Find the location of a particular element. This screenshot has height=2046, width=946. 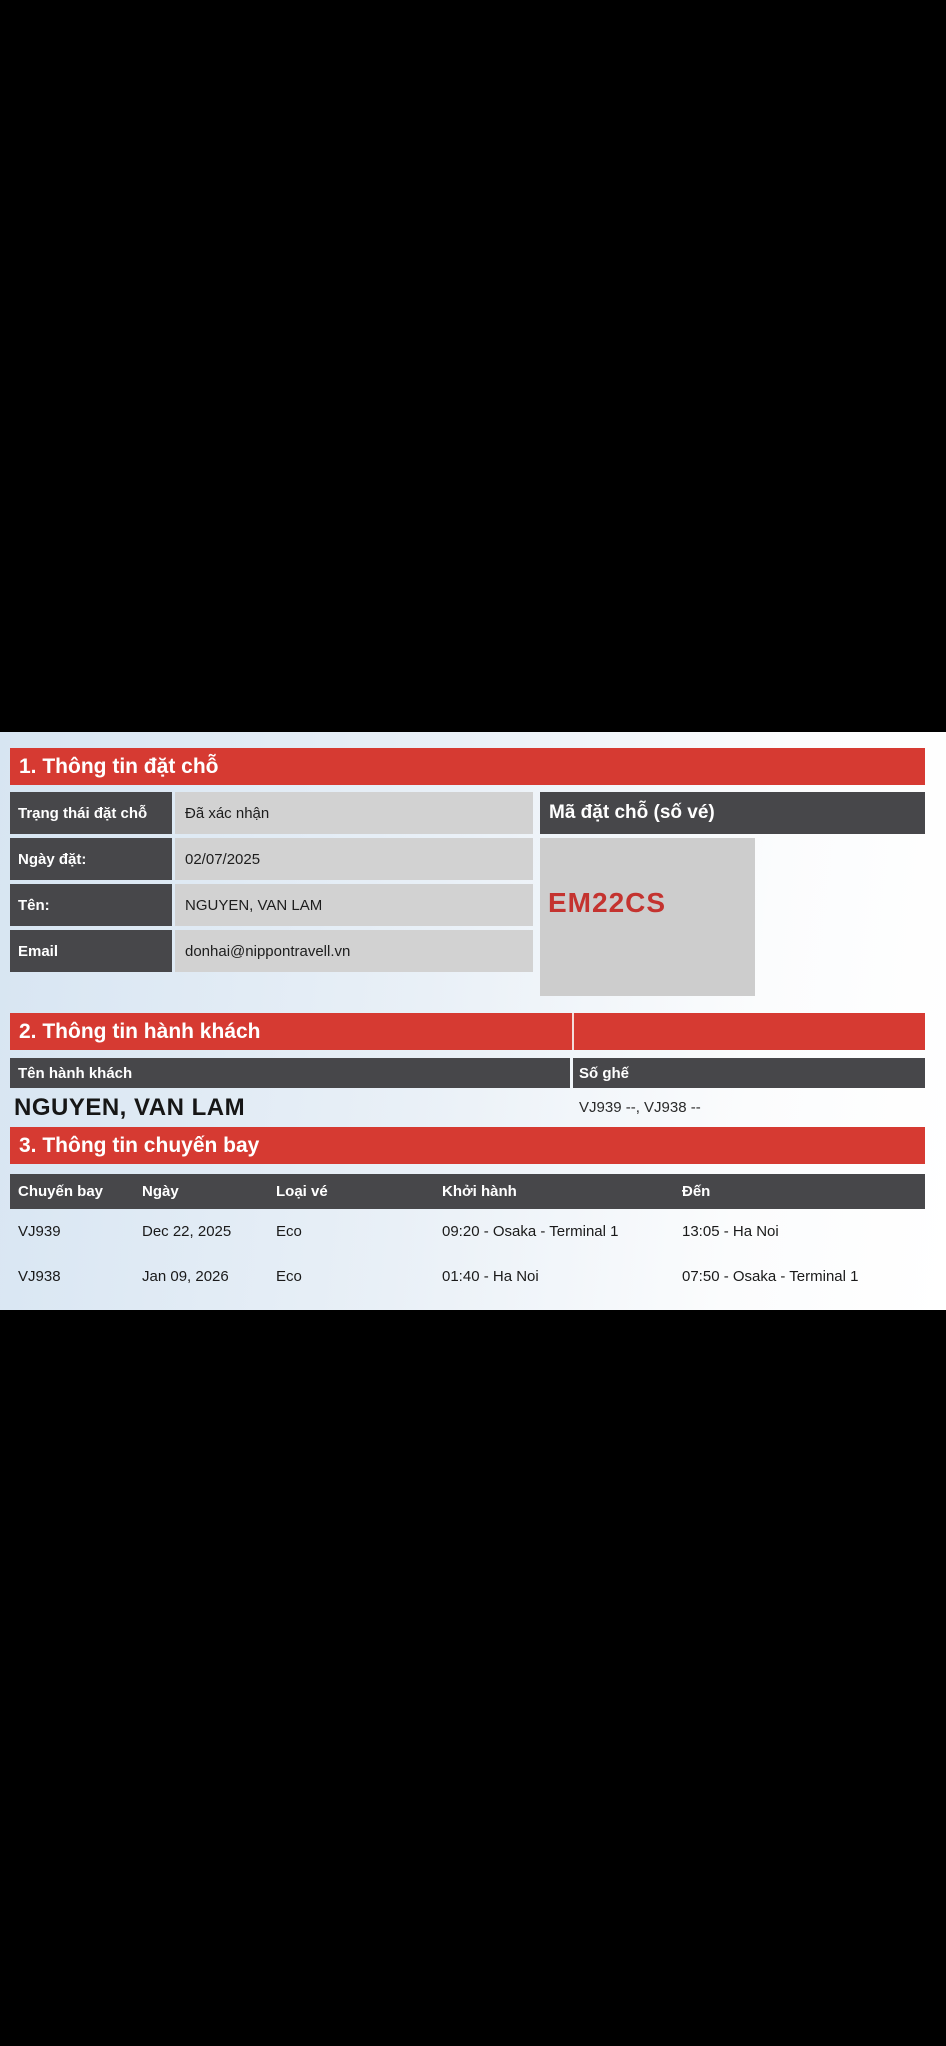

flight-date: Dec 22, 2025 is located at coordinates (187, 1231).